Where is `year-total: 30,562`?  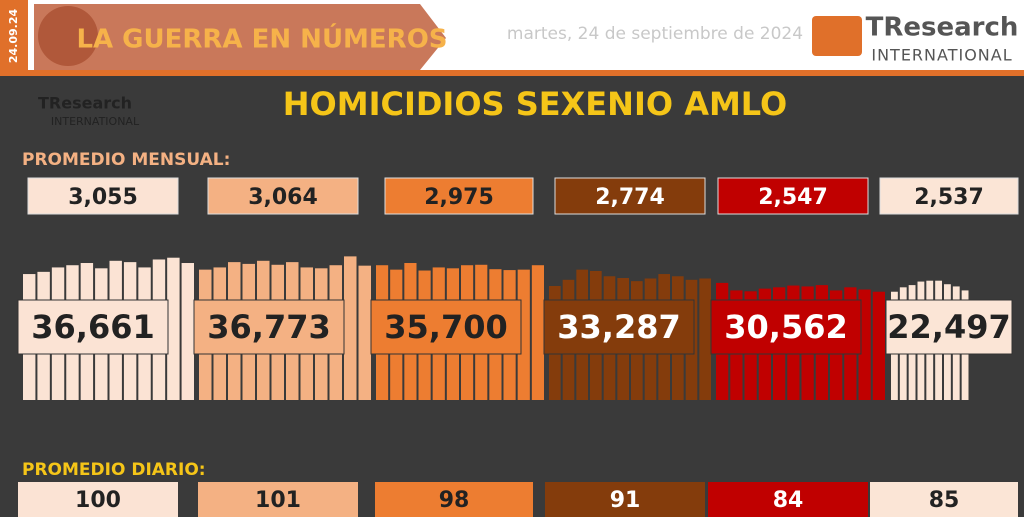 year-total: 30,562 is located at coordinates (785, 327).